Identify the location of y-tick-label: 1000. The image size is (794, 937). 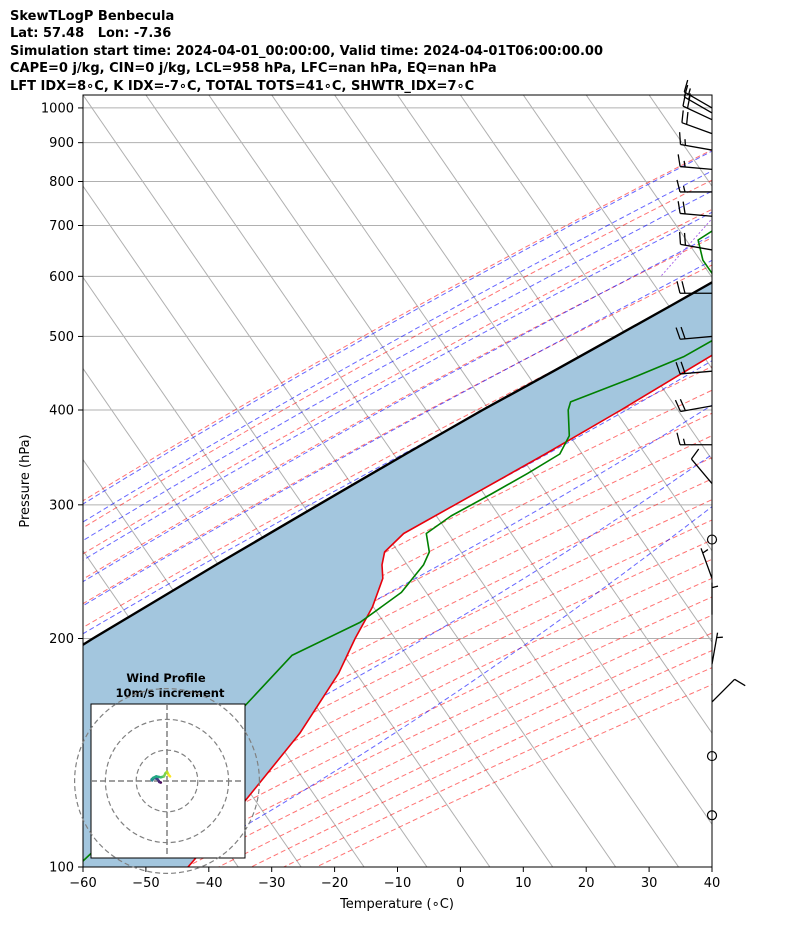
(57, 108).